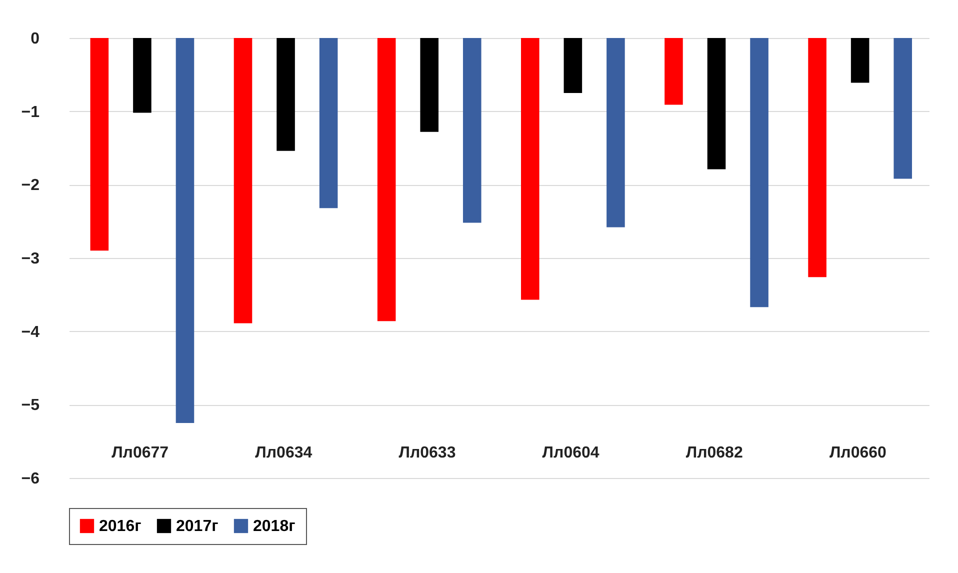 Image resolution: width=958 pixels, height=573 pixels. I want to click on x-tick-label: Лл0660, so click(858, 453).